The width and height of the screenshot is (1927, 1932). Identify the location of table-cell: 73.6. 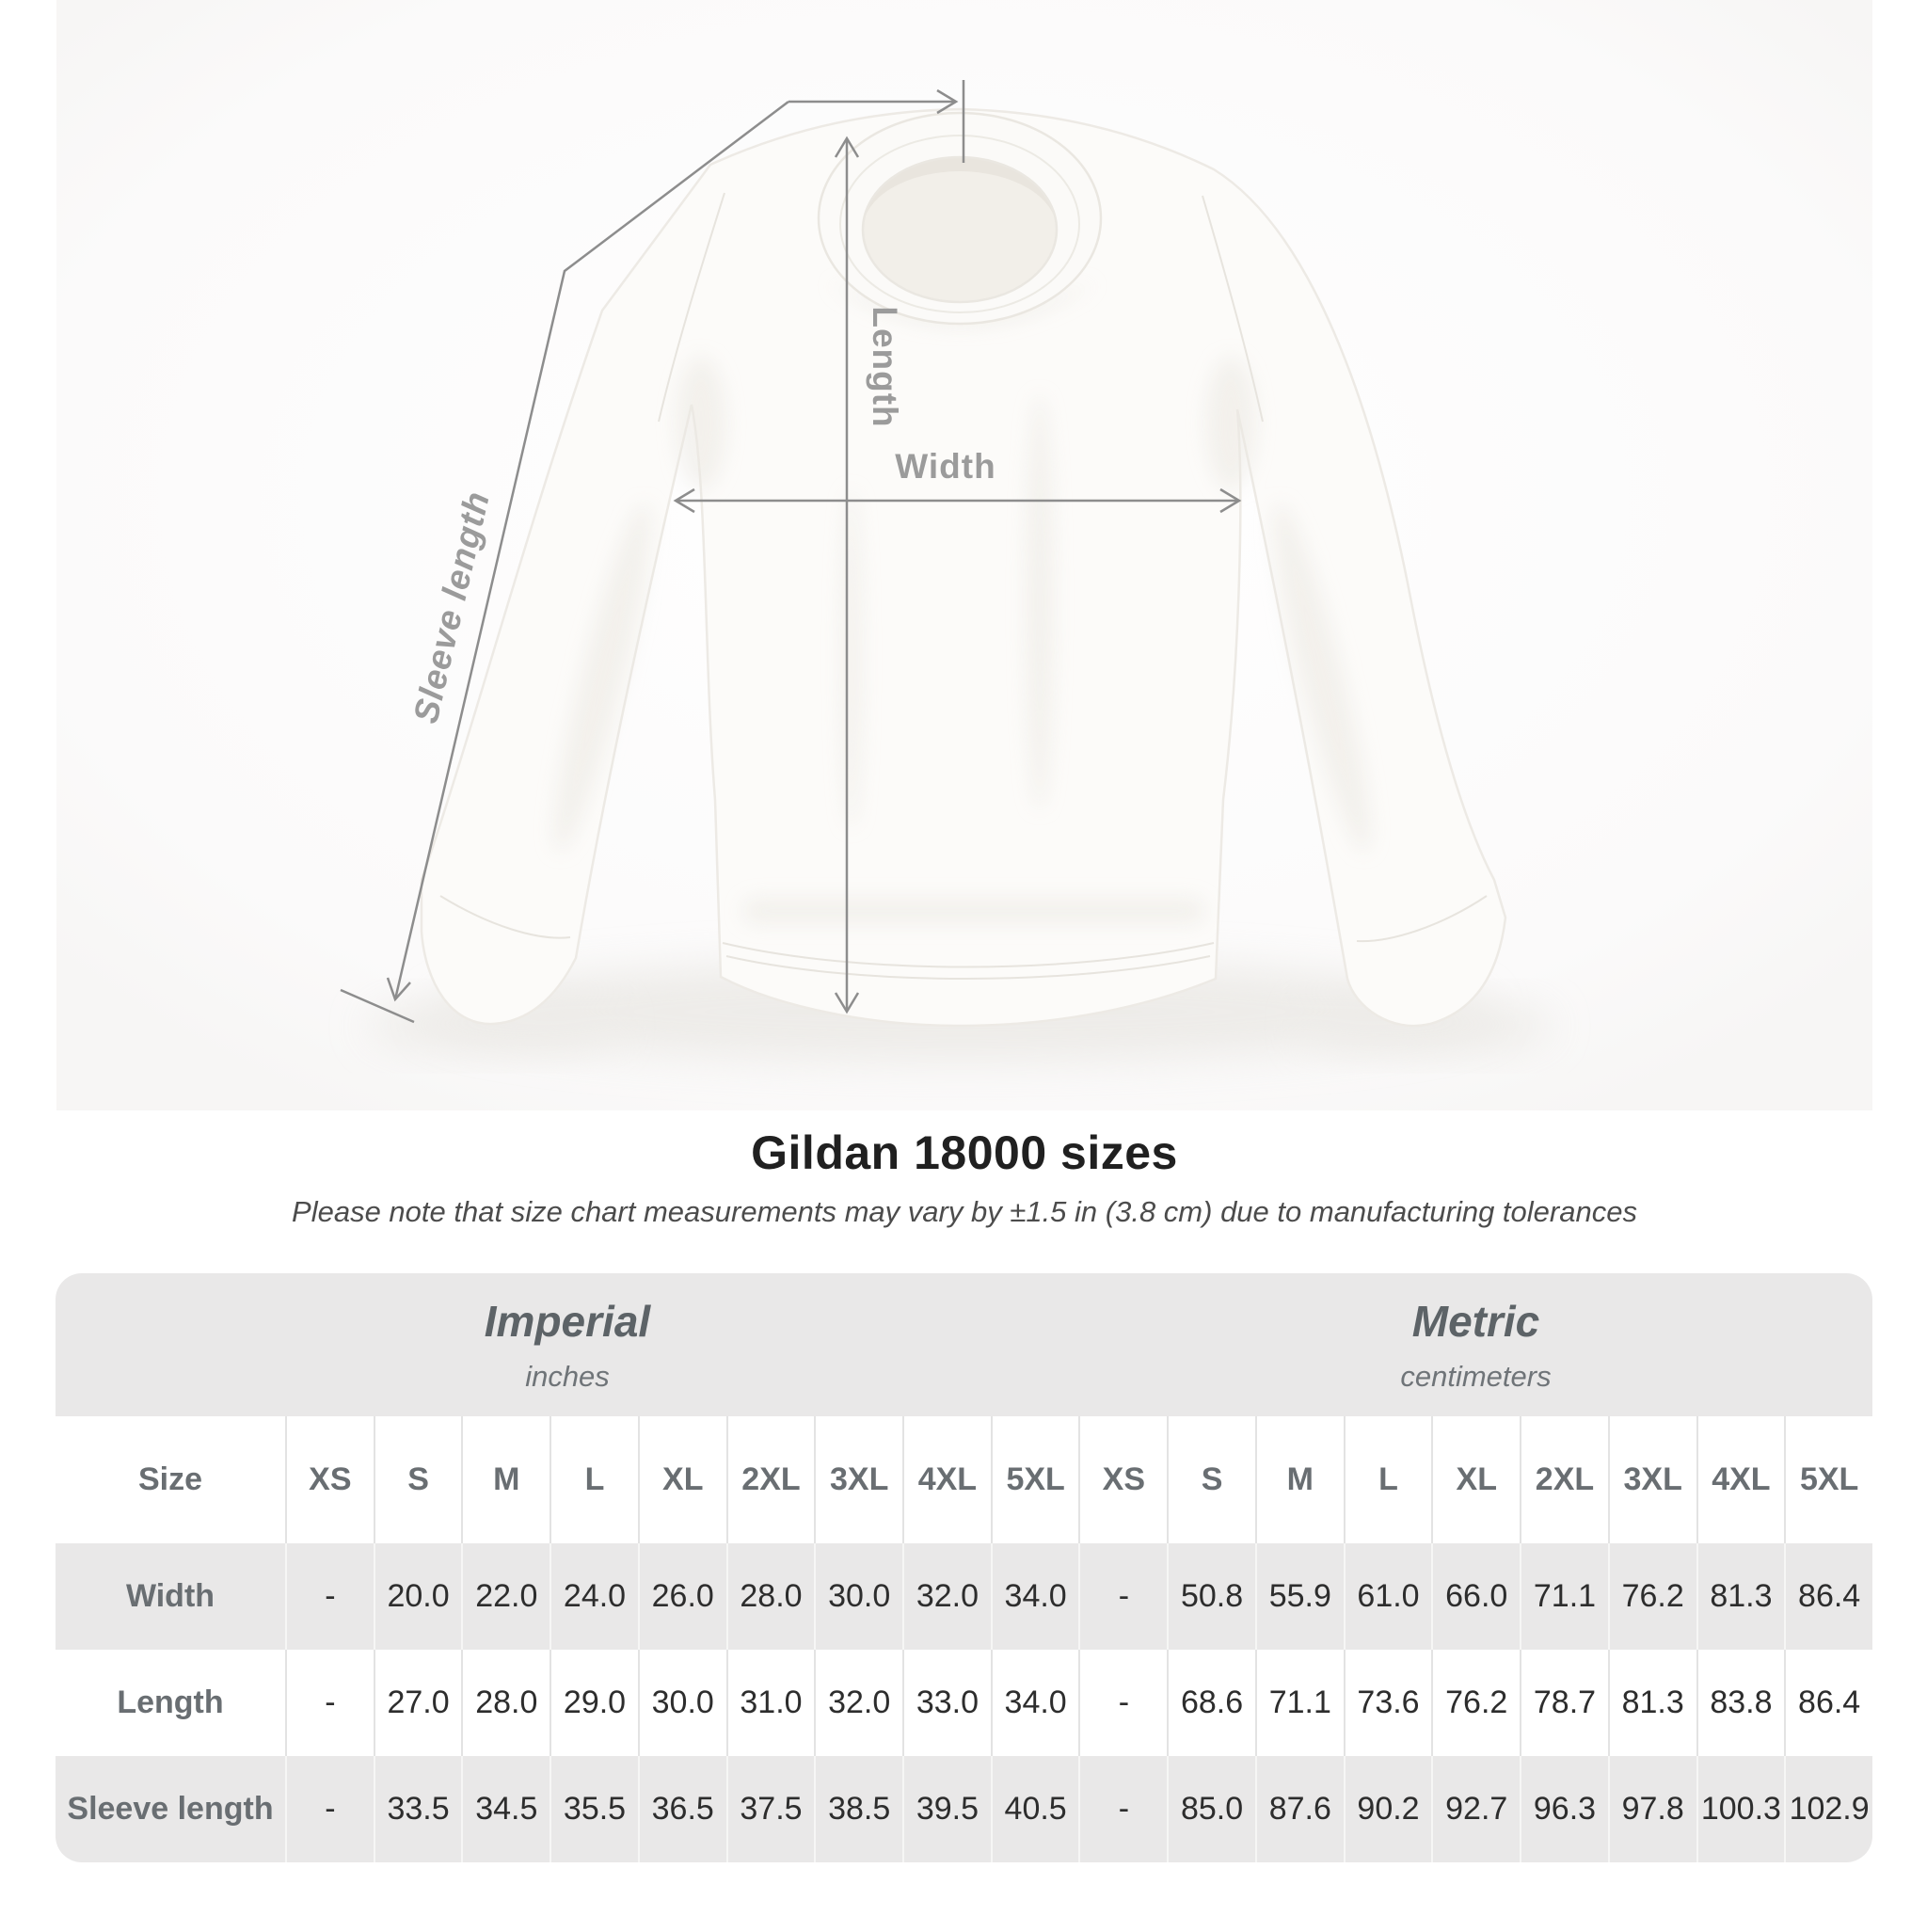
(1387, 1703).